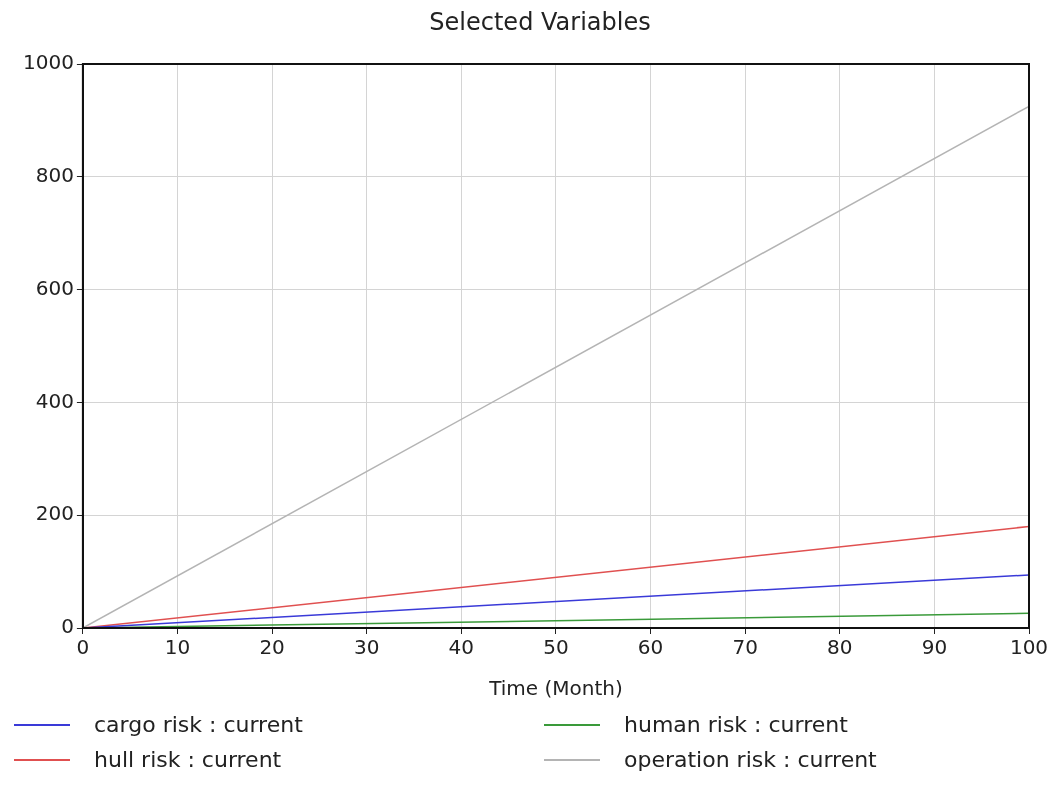 This screenshot has height=785, width=1055. What do you see at coordinates (367, 647) in the screenshot?
I see `x-tick-label: 30` at bounding box center [367, 647].